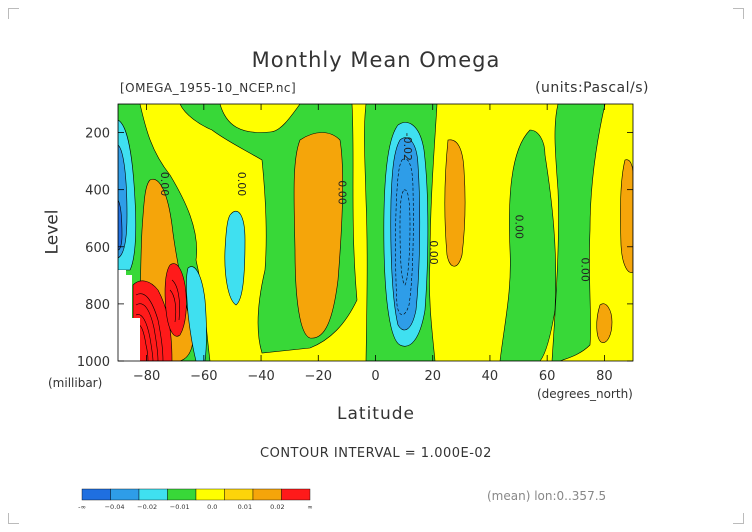 Image resolution: width=752 pixels, height=532 pixels. I want to click on units-label: (units:Pascal/s), so click(592, 88).